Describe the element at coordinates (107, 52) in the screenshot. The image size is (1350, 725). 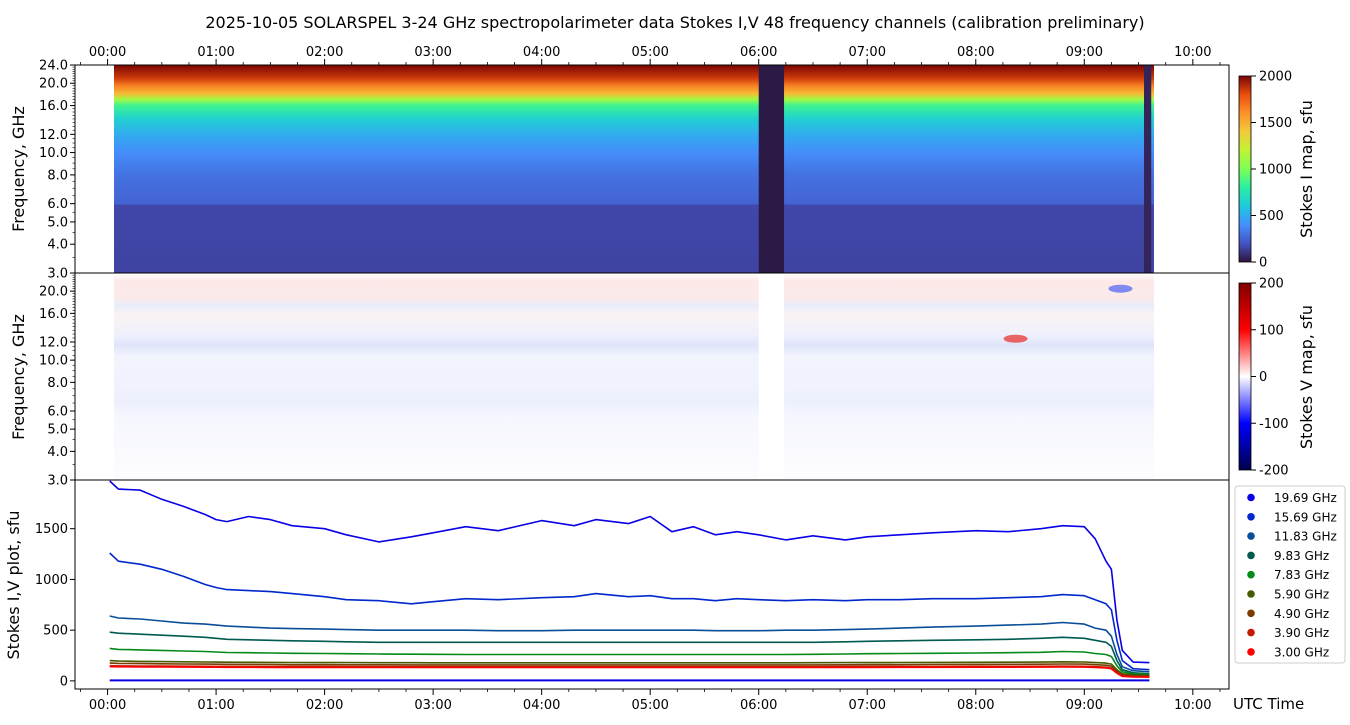
I see `top-time-tick-label: 00:00` at that location.